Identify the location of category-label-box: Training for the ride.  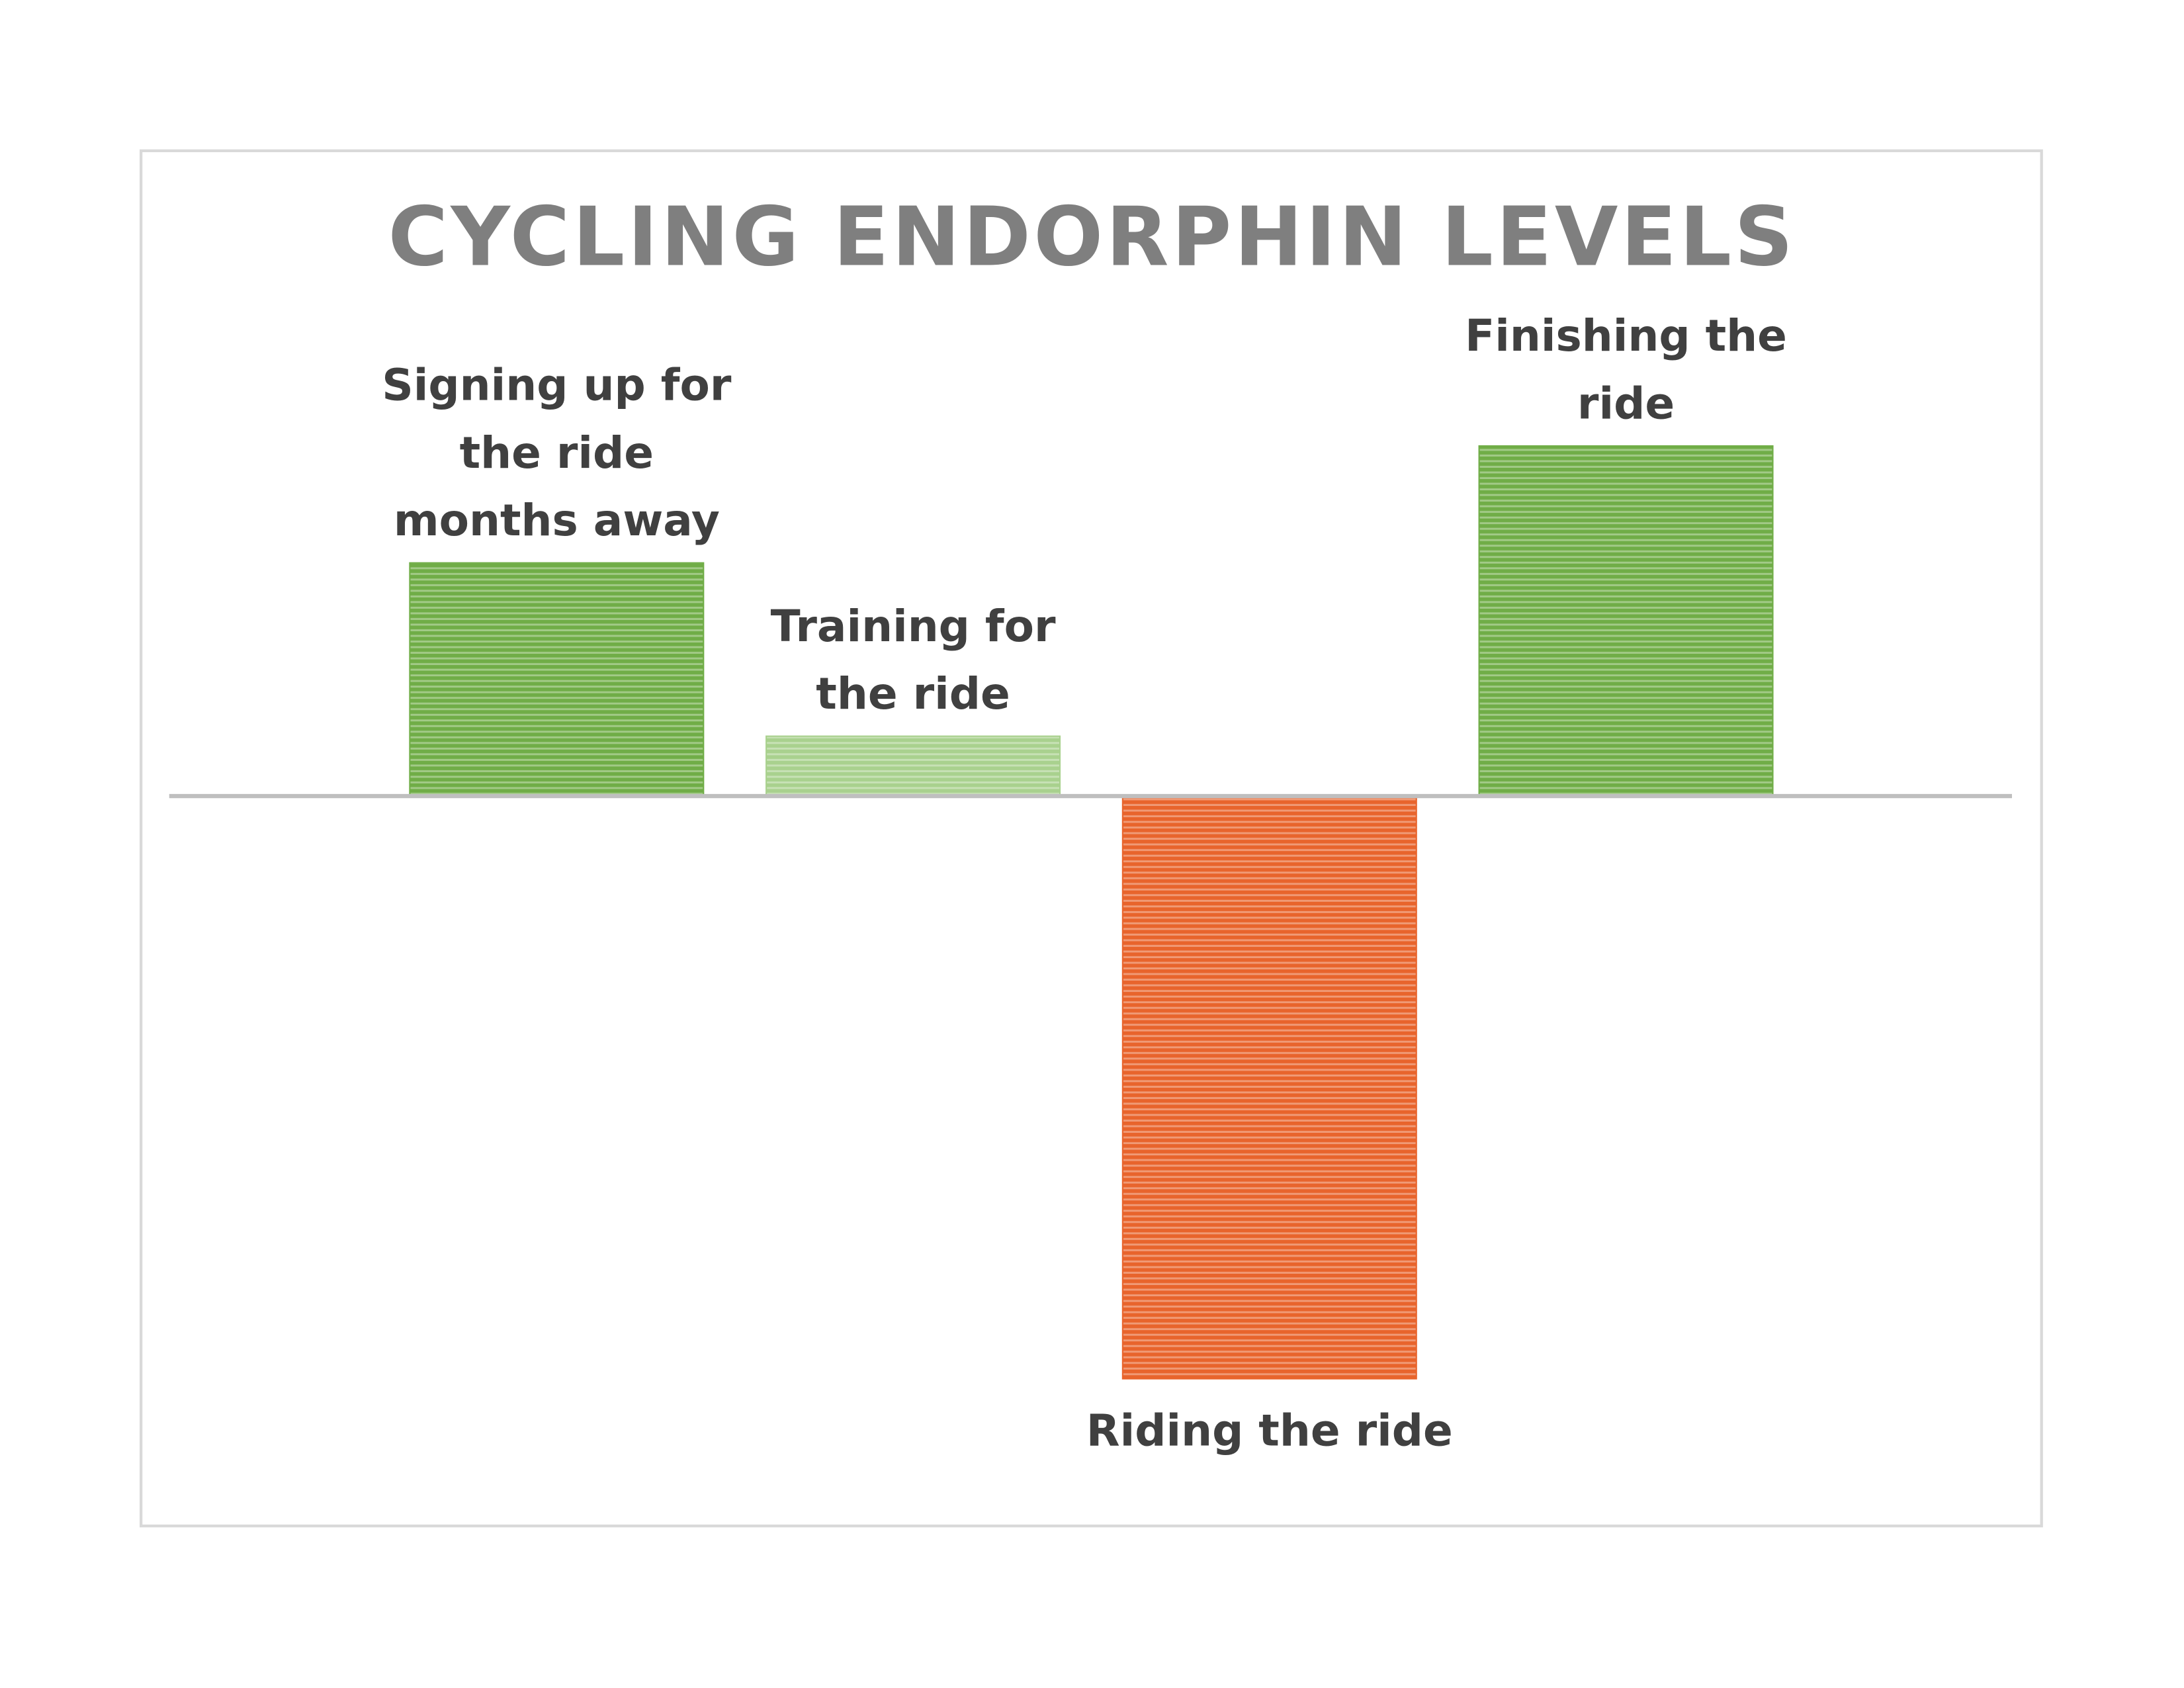
(913, 661).